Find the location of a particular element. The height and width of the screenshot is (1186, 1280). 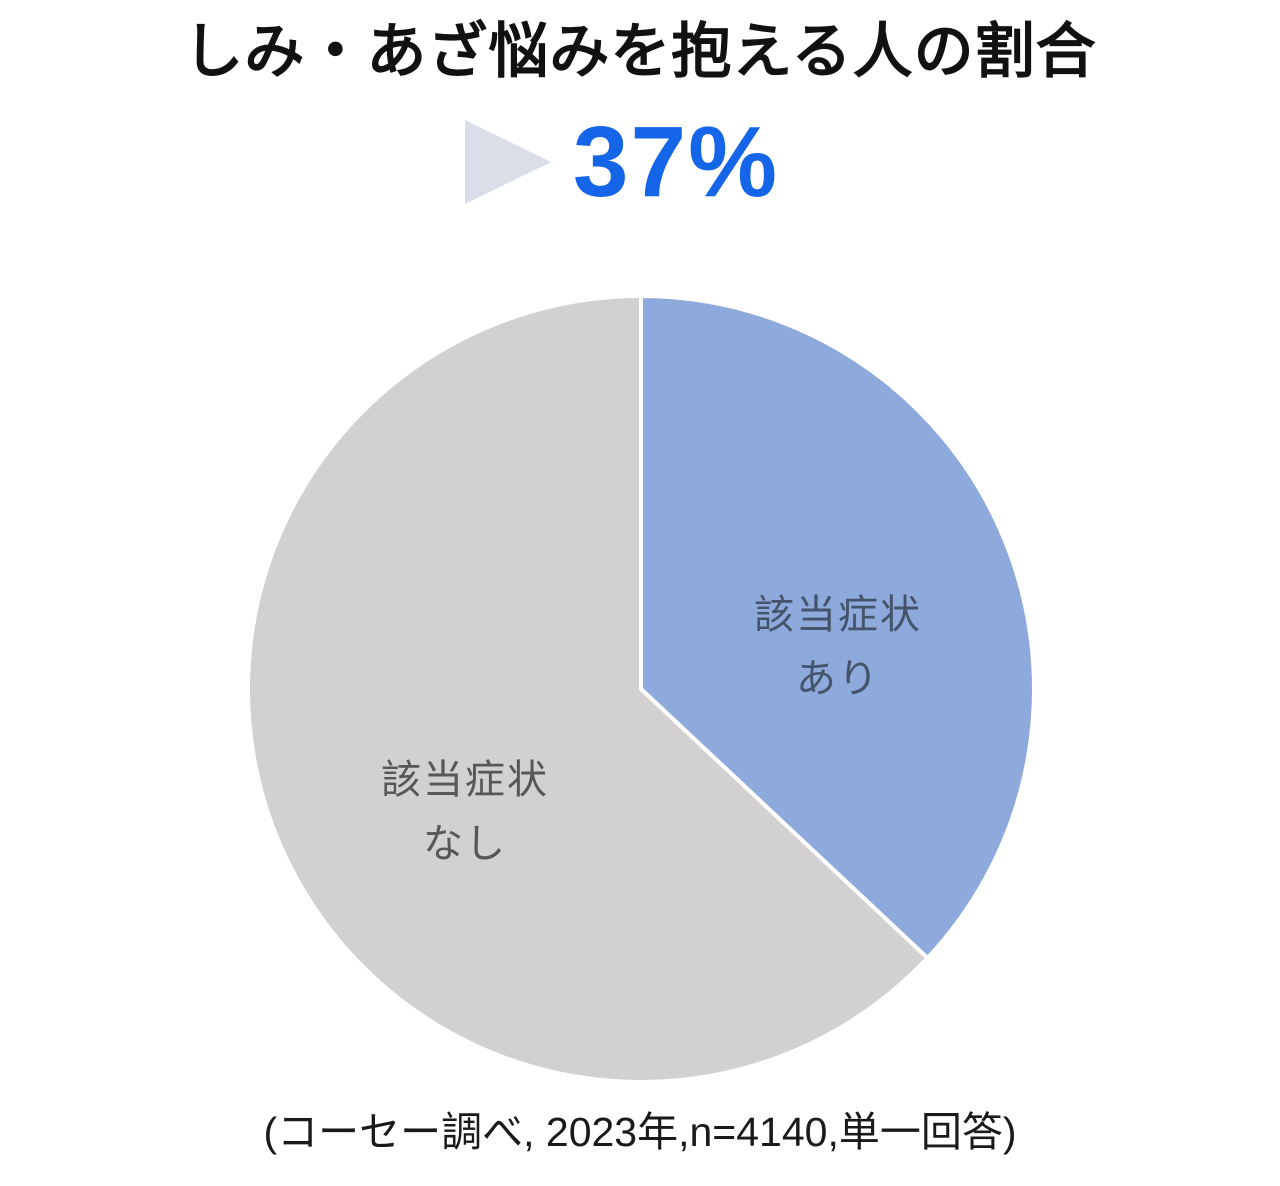

pie-slice-label-0: 該当症状あり is located at coordinates (838, 647).